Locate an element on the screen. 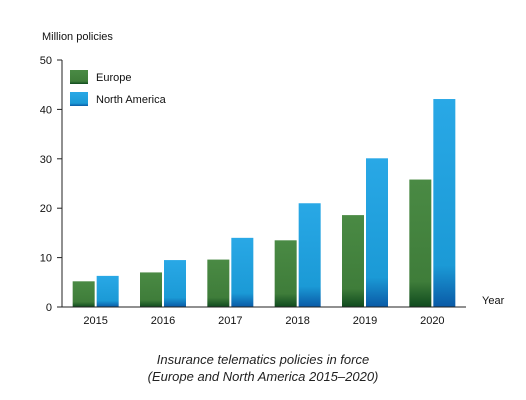  x-tick-label: 2018 is located at coordinates (297, 321).